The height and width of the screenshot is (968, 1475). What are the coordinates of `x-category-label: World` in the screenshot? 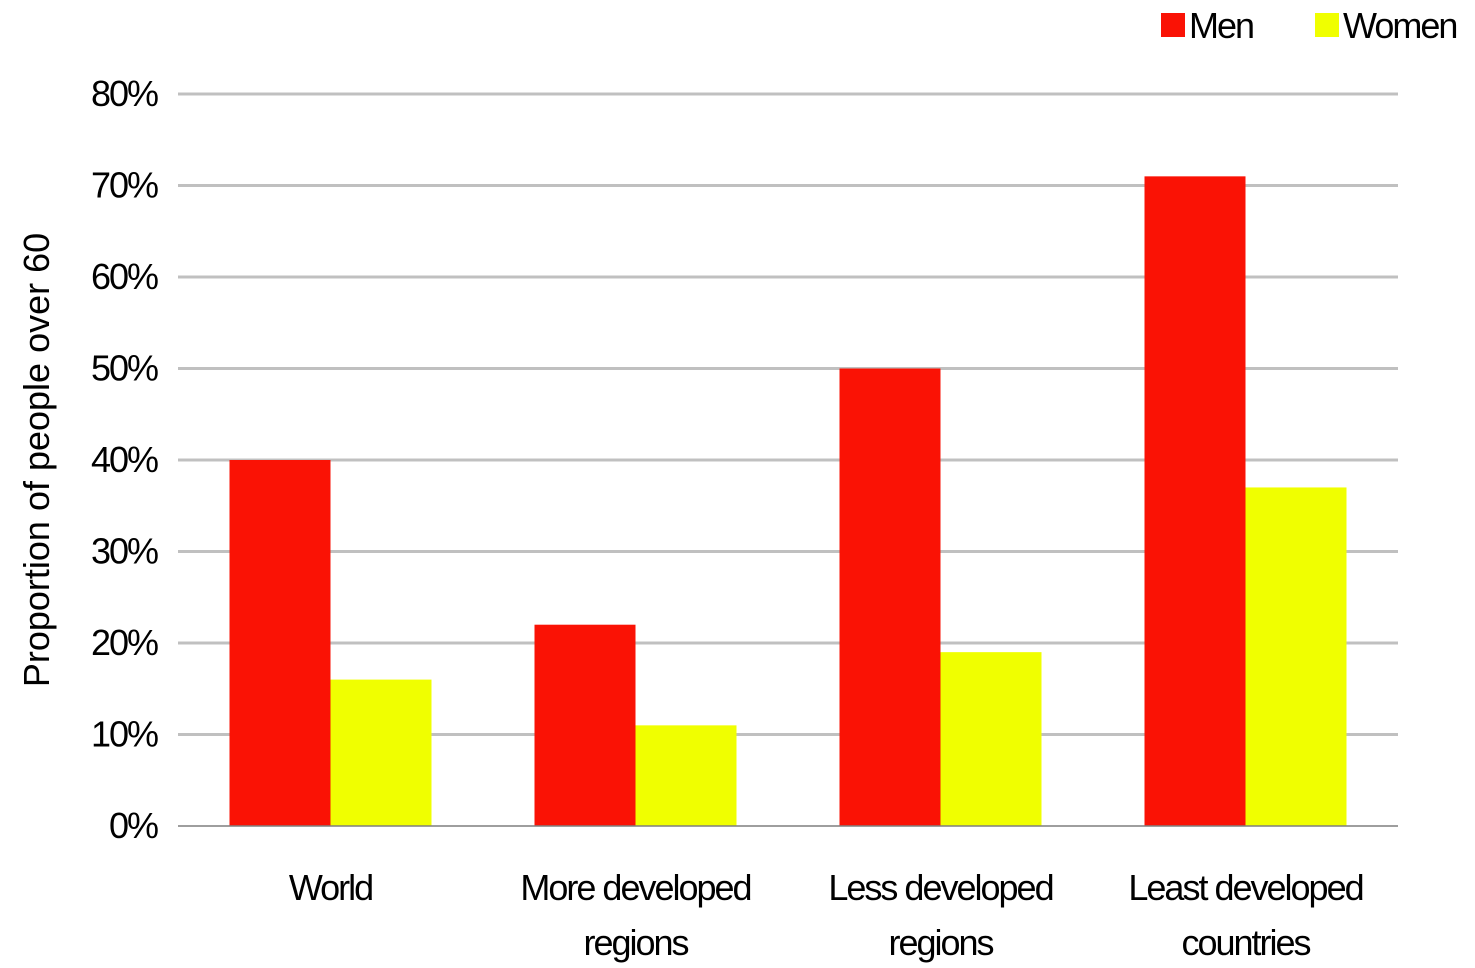 It's located at (330, 887).